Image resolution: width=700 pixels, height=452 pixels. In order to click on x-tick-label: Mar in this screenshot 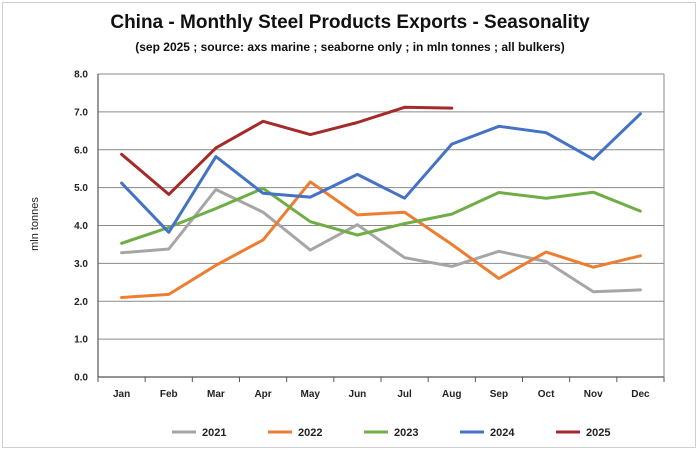, I will do `click(216, 394)`.